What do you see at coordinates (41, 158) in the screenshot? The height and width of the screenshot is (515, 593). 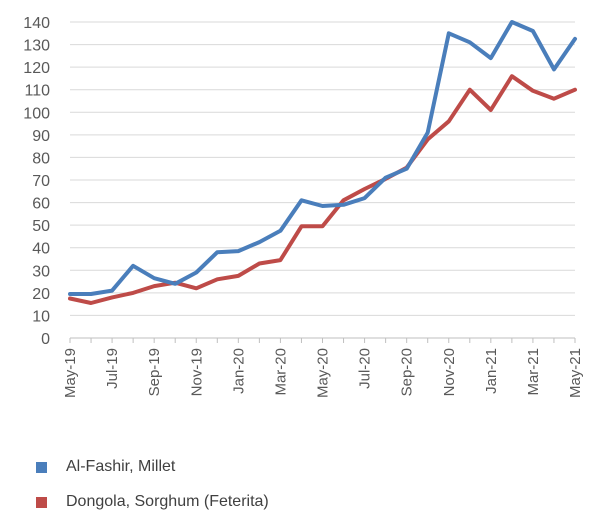 I see `y-tick-label: 80` at bounding box center [41, 158].